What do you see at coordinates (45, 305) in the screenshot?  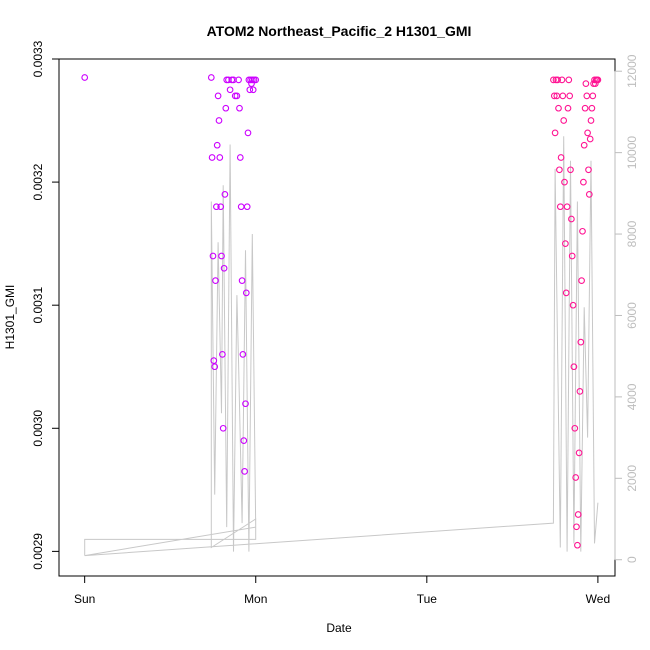 I see `y-axis: 0.0029 0.0030 0.0031 0.0032 0.0033` at bounding box center [45, 305].